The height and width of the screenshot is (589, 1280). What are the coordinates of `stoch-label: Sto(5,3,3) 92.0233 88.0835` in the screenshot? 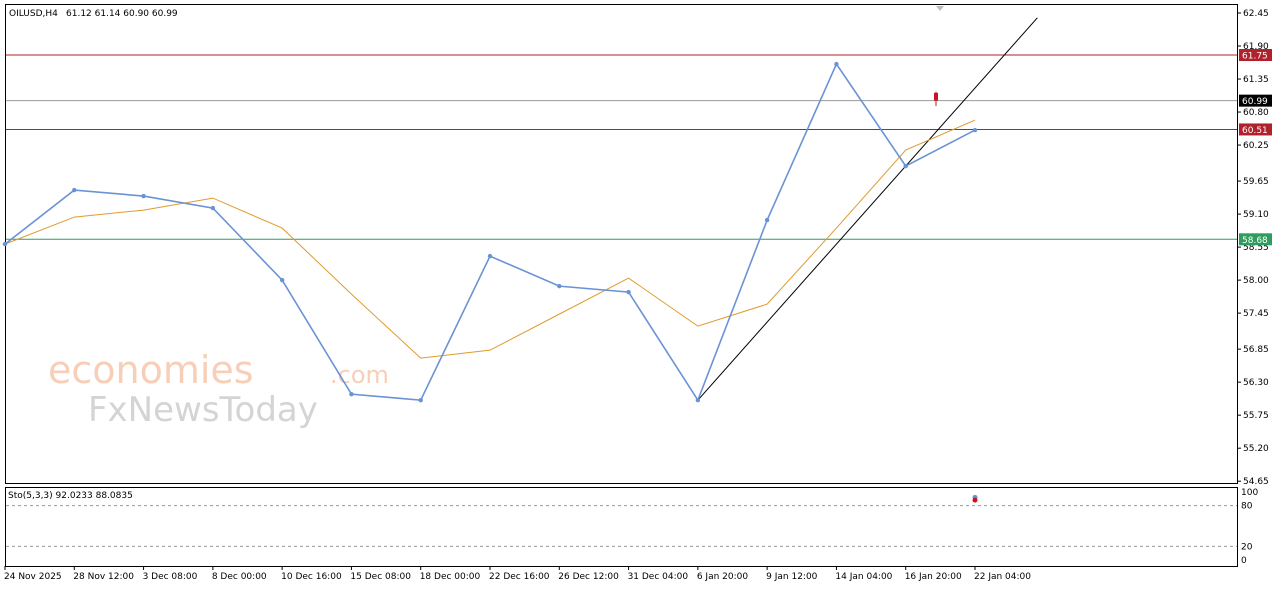 It's located at (70, 496).